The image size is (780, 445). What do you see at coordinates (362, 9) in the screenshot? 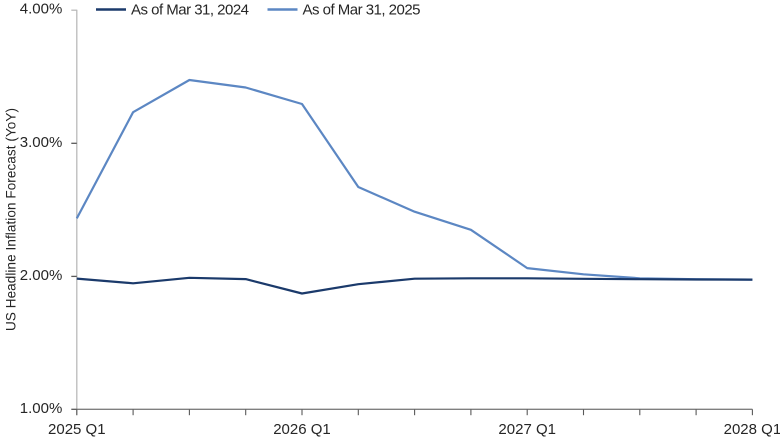
I see `svg-text: As of Mar 31, 2025` at bounding box center [362, 9].